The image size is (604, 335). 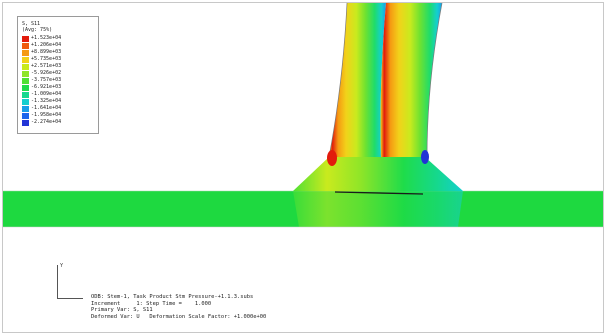 I want to click on axis-triad: Y, so click(x=72, y=282).